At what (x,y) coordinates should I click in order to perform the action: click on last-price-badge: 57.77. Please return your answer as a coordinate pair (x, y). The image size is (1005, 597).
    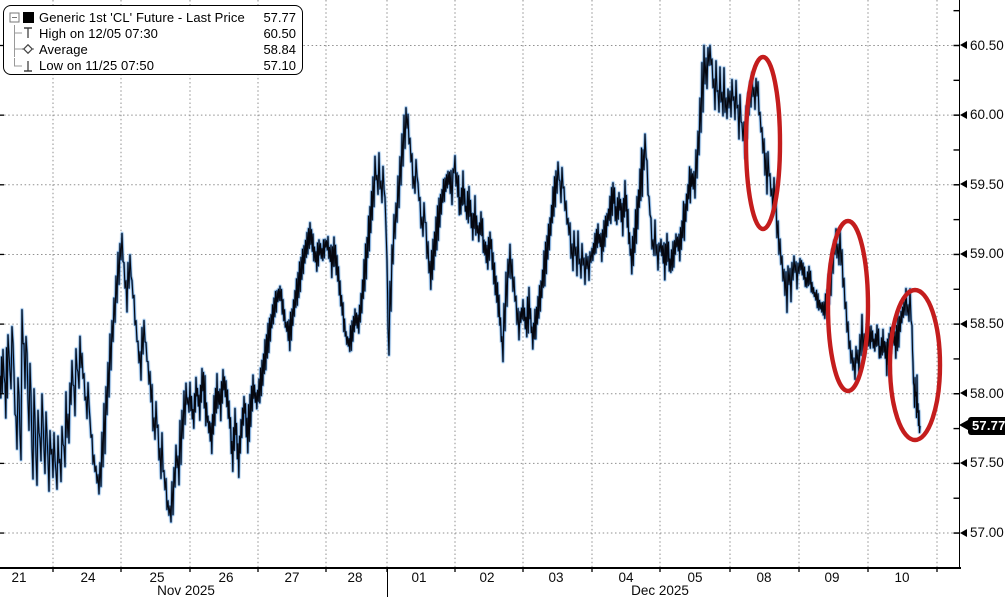
    Looking at the image, I should click on (986, 425).